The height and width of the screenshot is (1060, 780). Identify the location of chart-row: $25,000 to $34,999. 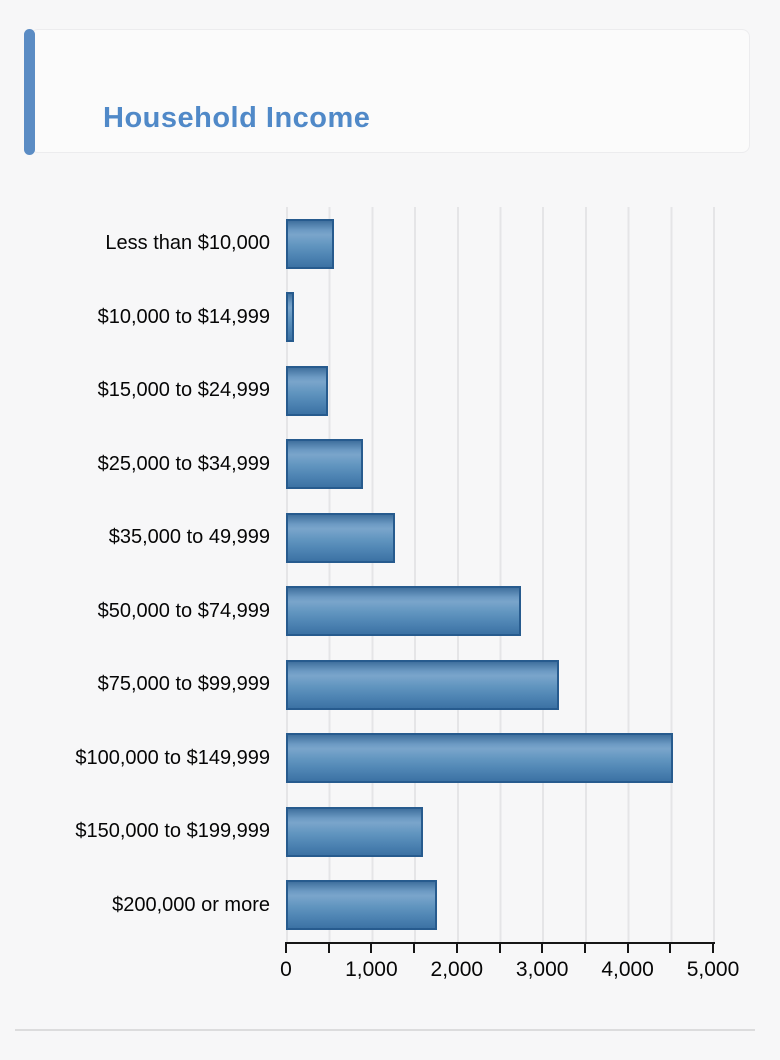
(390, 465).